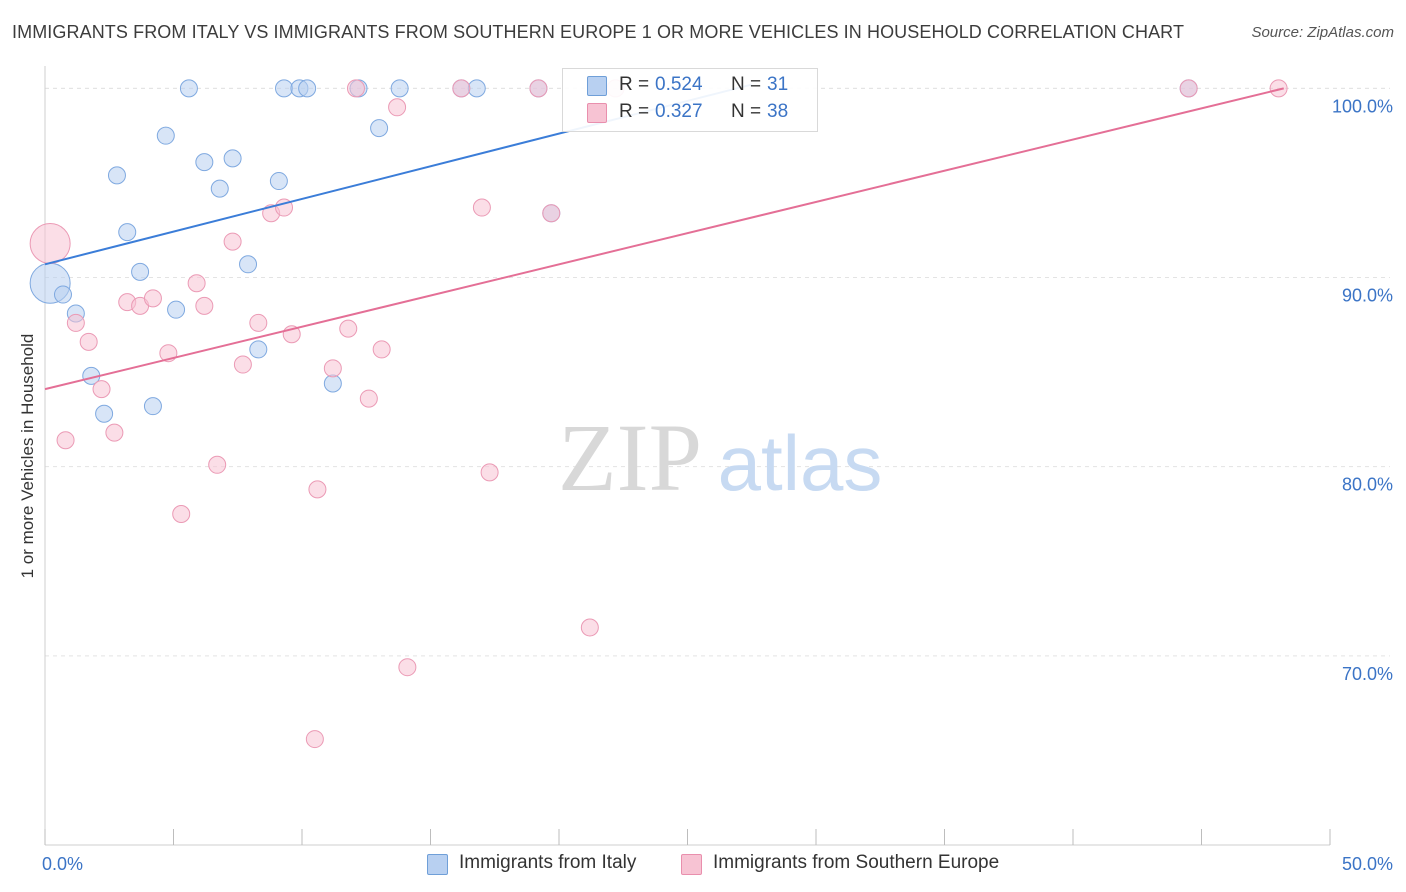  I want to click on southern-r-label: R =, so click(634, 111).